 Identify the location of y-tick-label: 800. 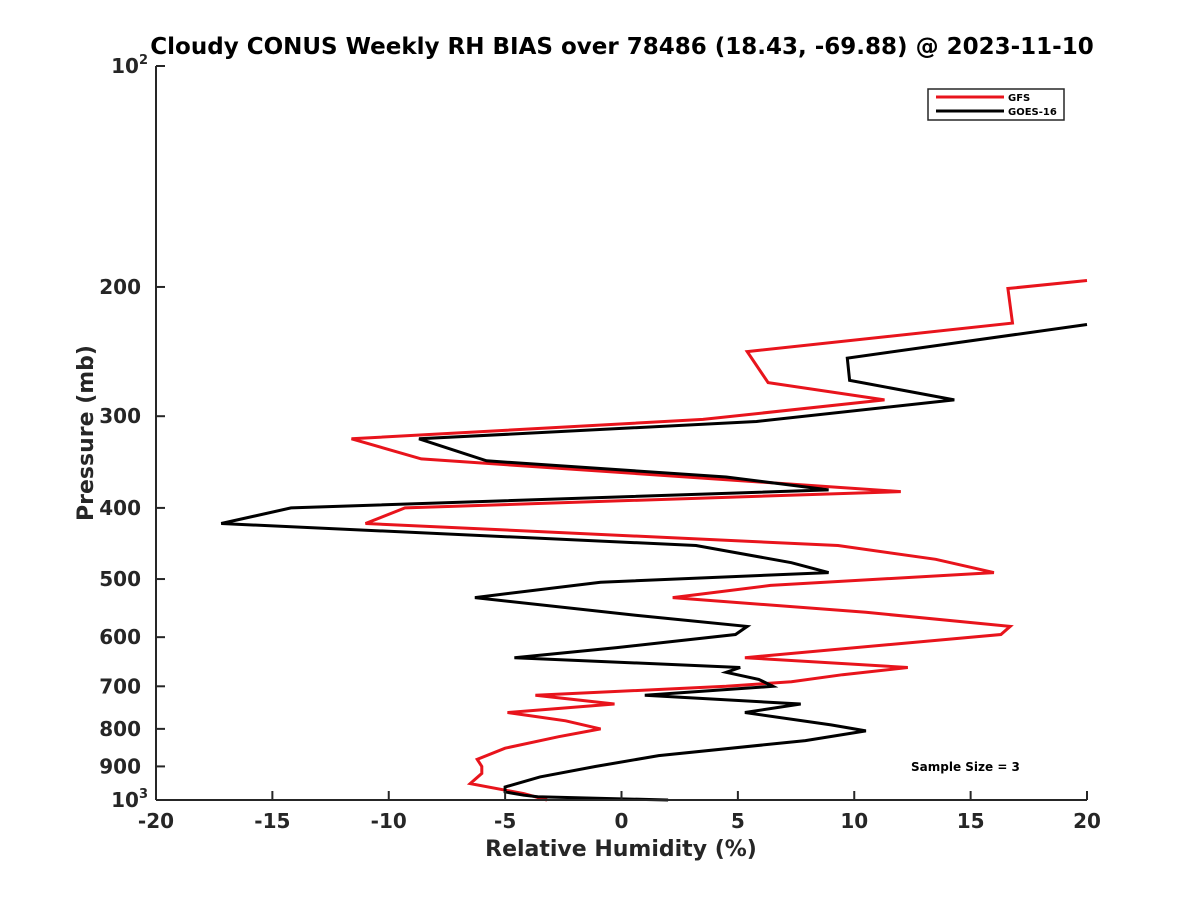
(120, 729).